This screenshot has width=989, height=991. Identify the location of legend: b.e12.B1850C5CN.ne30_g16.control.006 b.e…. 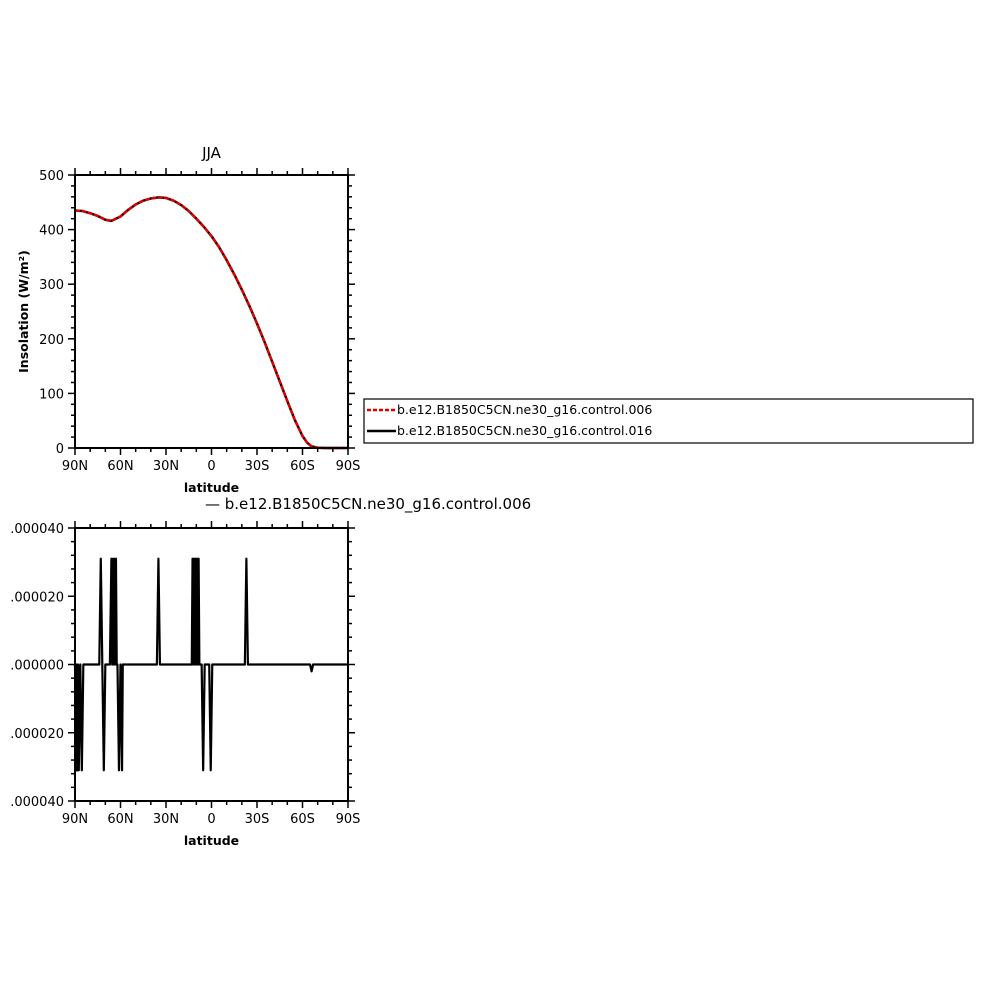
(668, 421).